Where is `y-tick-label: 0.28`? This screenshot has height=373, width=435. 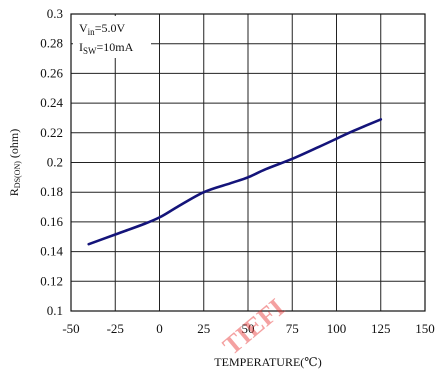
y-tick-label: 0.28 is located at coordinates (51, 43).